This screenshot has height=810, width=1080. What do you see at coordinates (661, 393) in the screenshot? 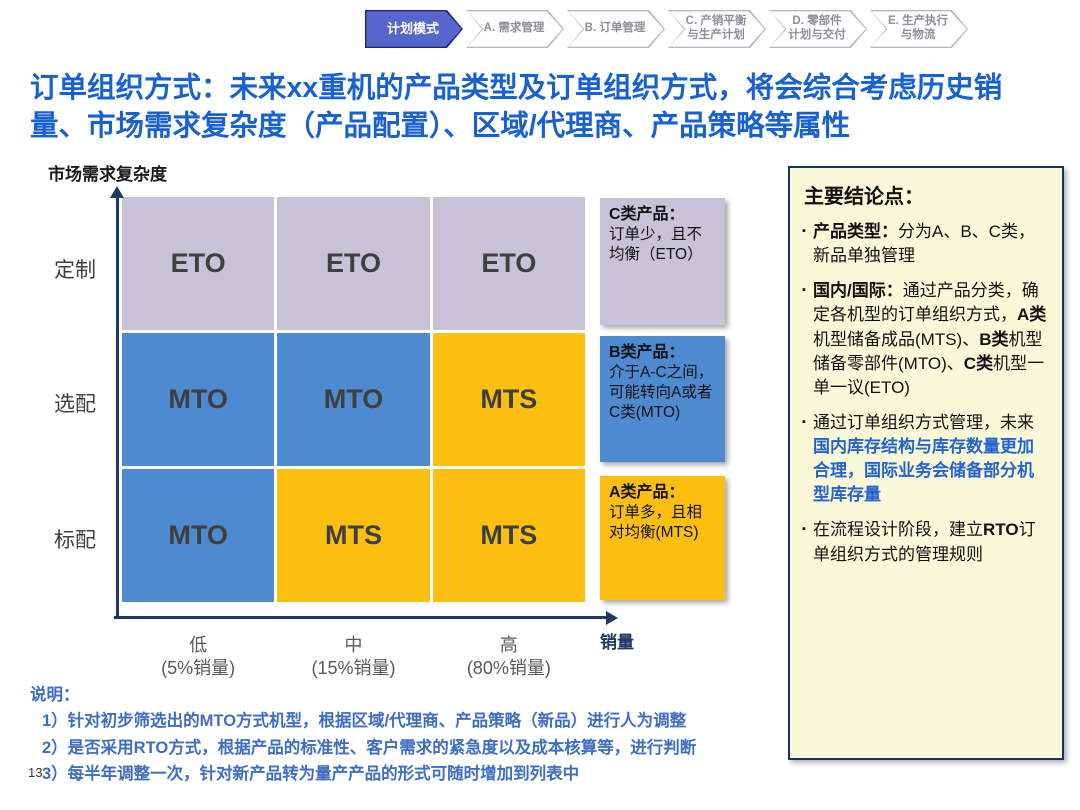
I see `callout-body: 介于A-C之间，可能转向A或者C类(MTO)` at bounding box center [661, 393].